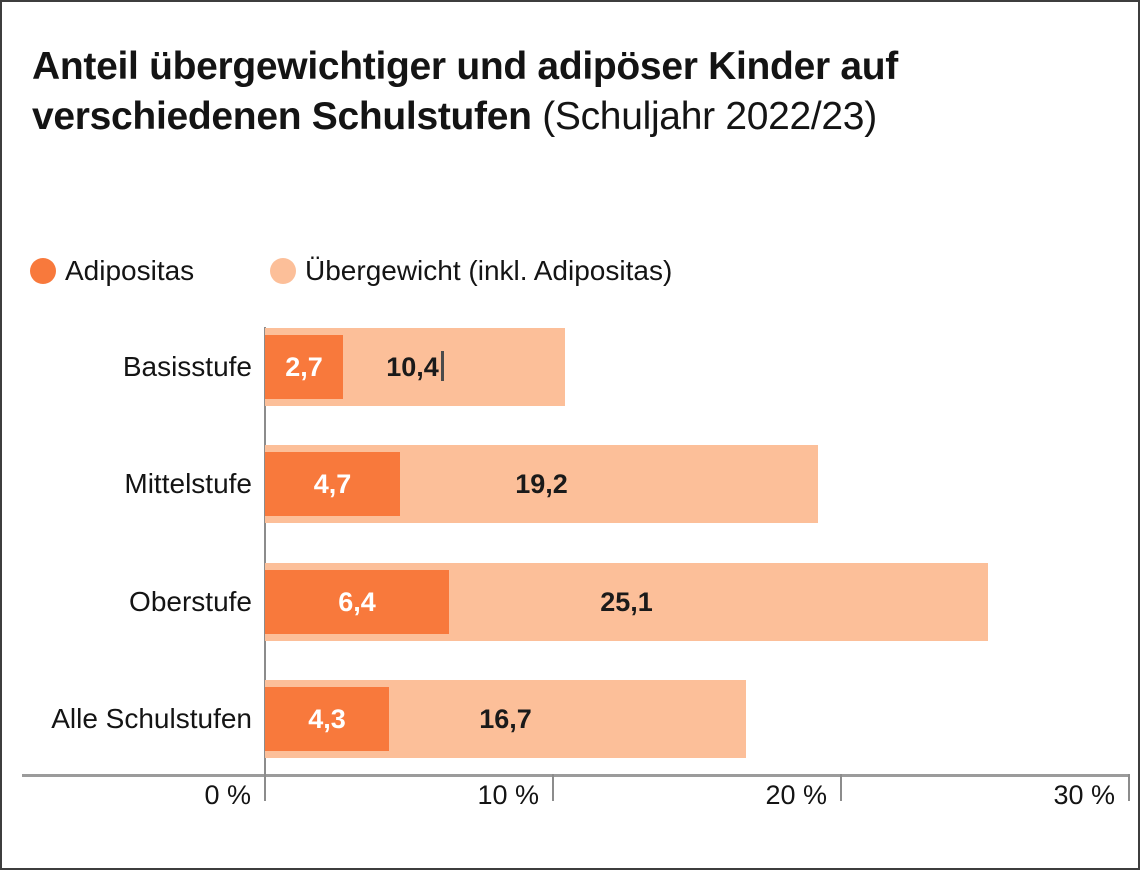  I want to click on x-tick-label: 30 %, so click(1084, 795).